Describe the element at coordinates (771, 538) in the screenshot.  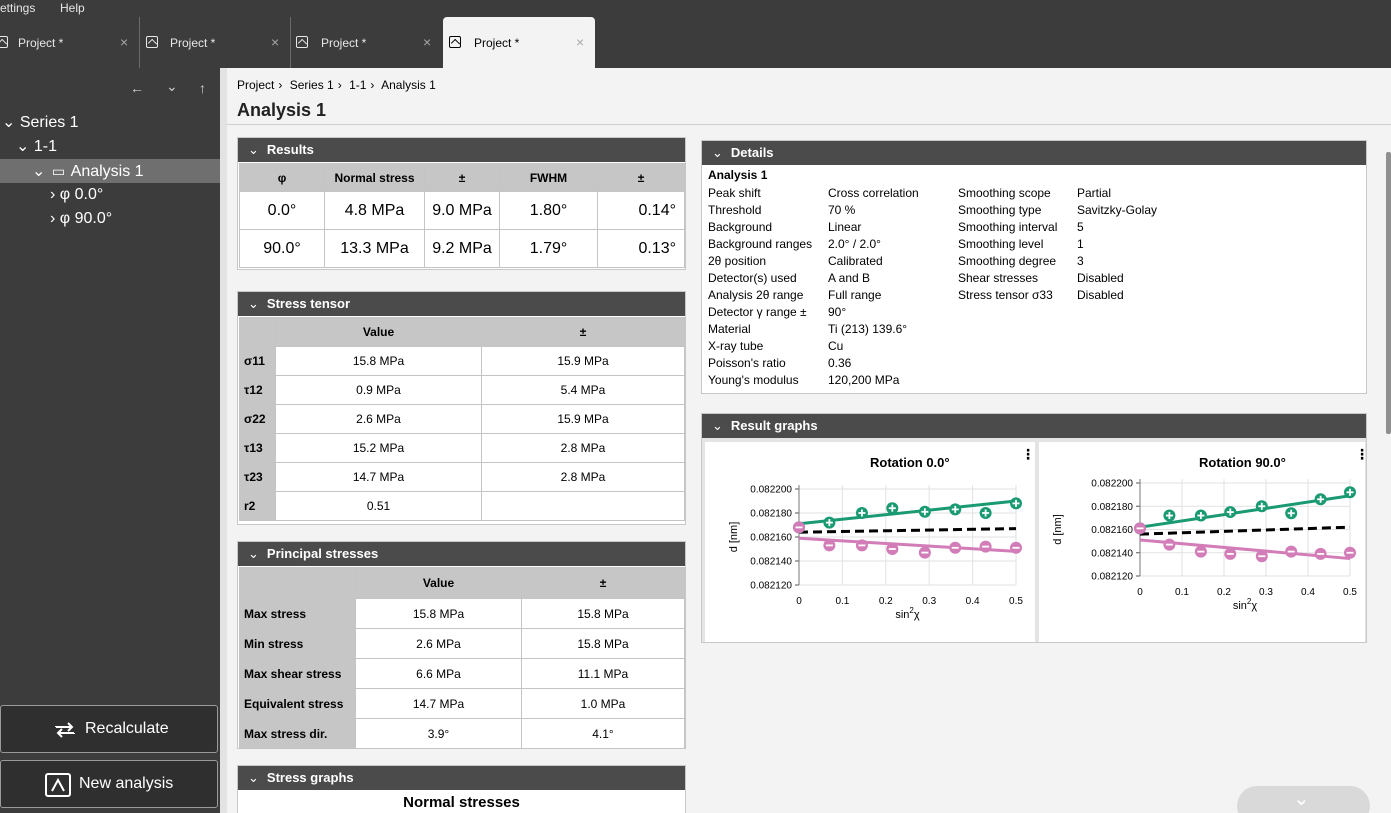
I see `y-tick-label: 0.082160` at that location.